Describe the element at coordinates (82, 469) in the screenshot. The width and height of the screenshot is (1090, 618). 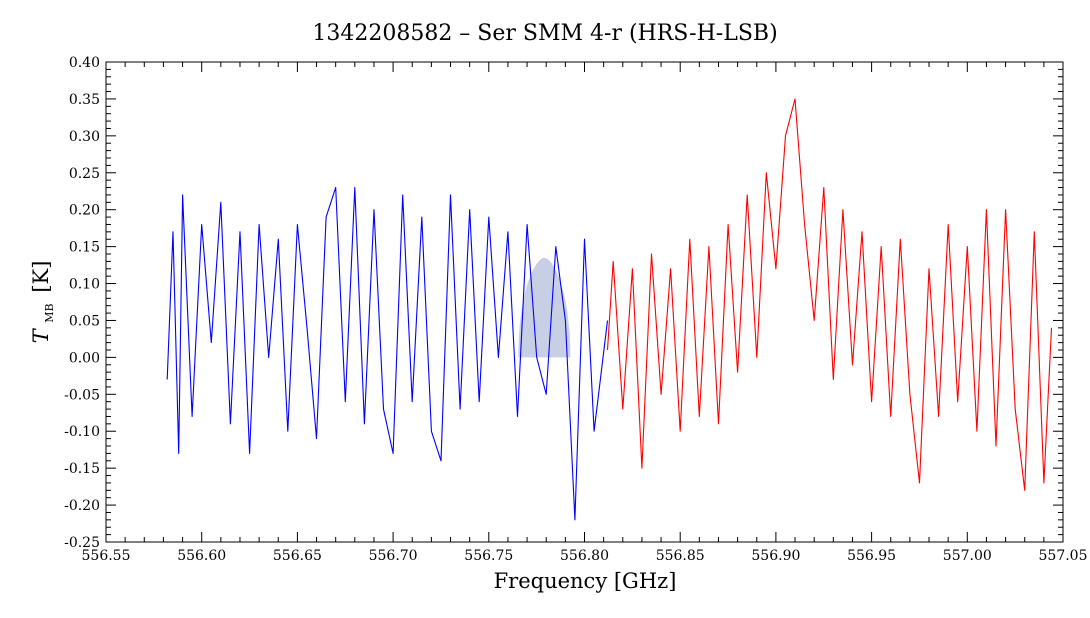
I see `y-tick-label: -0.15` at that location.